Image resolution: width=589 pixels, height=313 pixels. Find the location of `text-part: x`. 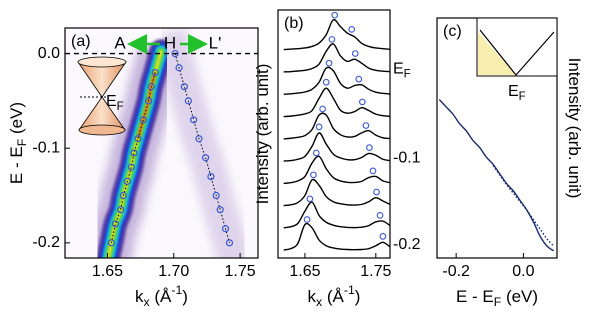

text-part: x is located at coordinates (147, 302).